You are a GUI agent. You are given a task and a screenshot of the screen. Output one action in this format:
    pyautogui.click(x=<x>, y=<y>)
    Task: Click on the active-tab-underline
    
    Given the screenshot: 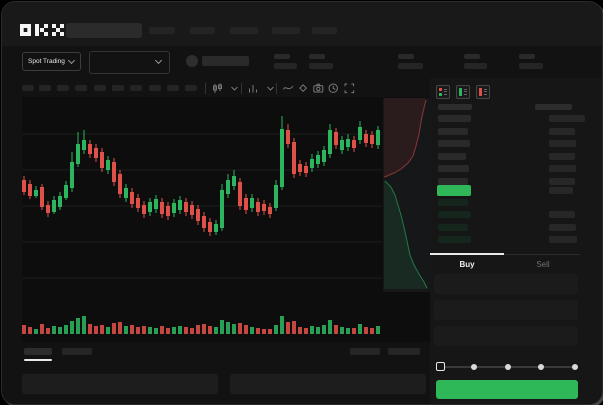 What is the action you would take?
    pyautogui.click(x=38, y=360)
    